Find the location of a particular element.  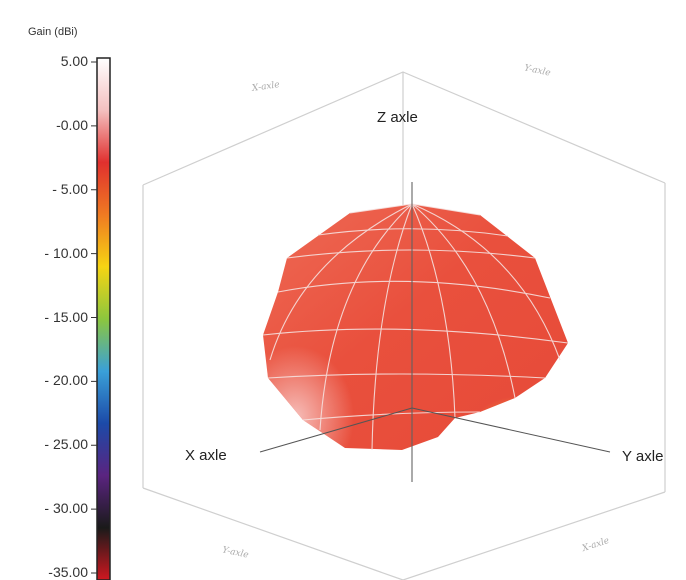

colorbar-tick-label: -0.00 is located at coordinates (72, 124).